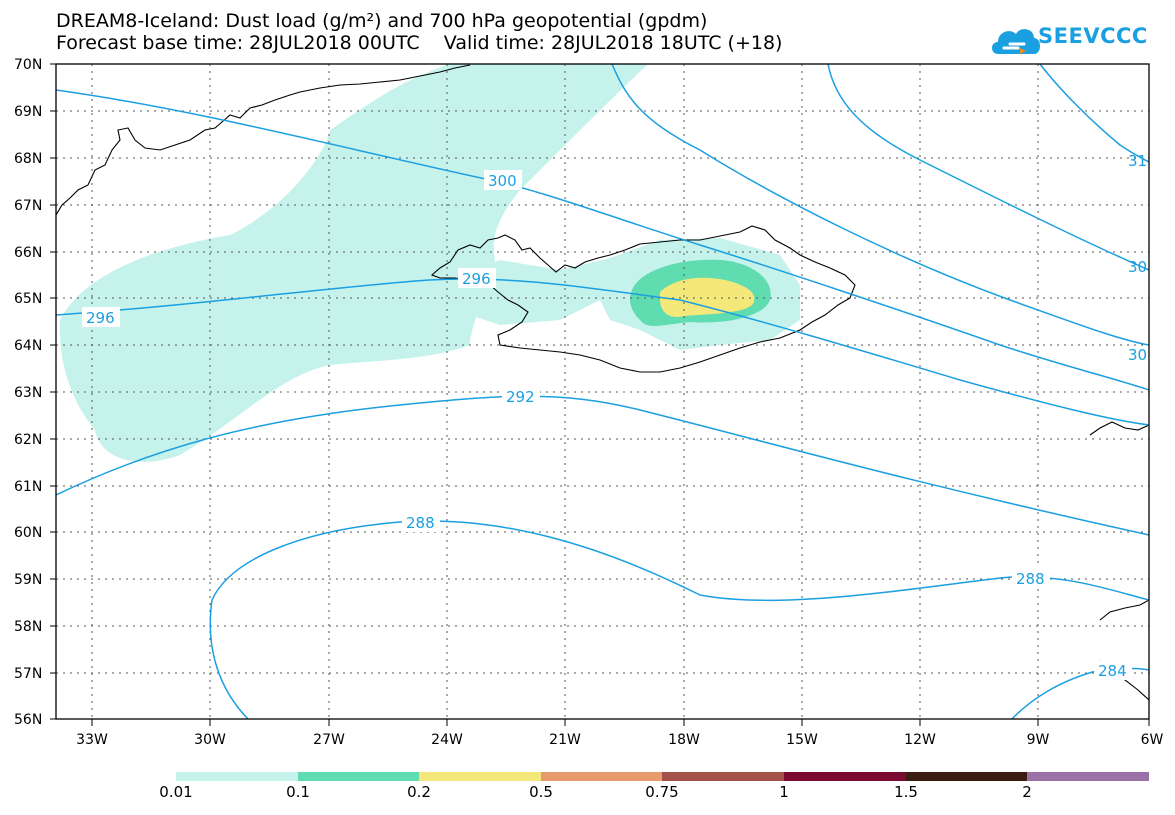 The width and height of the screenshot is (1175, 815). Describe the element at coordinates (298, 792) in the screenshot. I see `colorbar-label: 0.1` at that location.